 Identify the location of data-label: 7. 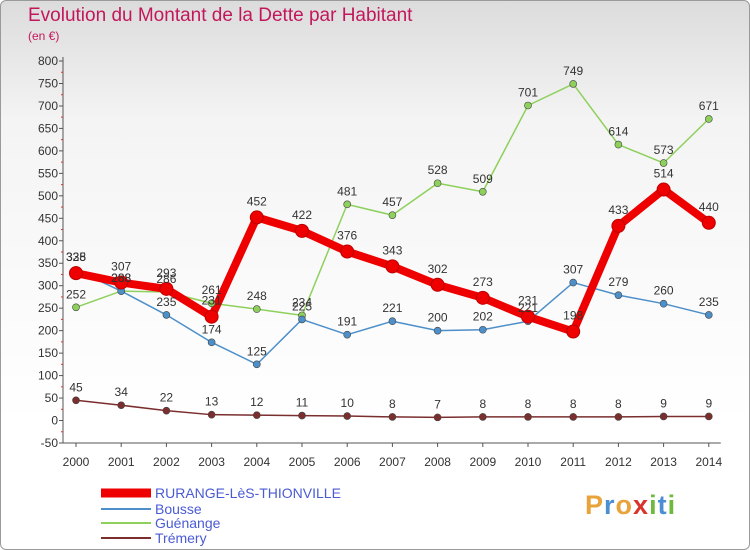
(437, 404).